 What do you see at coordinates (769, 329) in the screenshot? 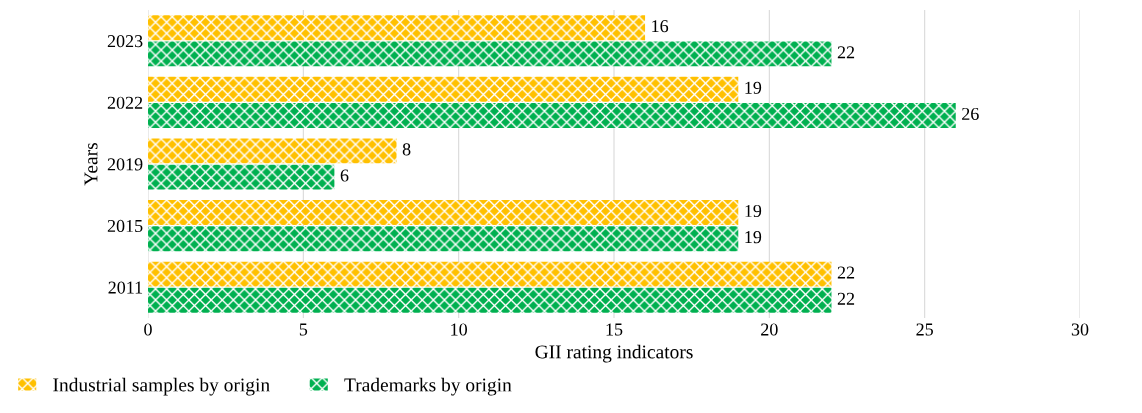
I see `x-tick-label: 20` at bounding box center [769, 329].